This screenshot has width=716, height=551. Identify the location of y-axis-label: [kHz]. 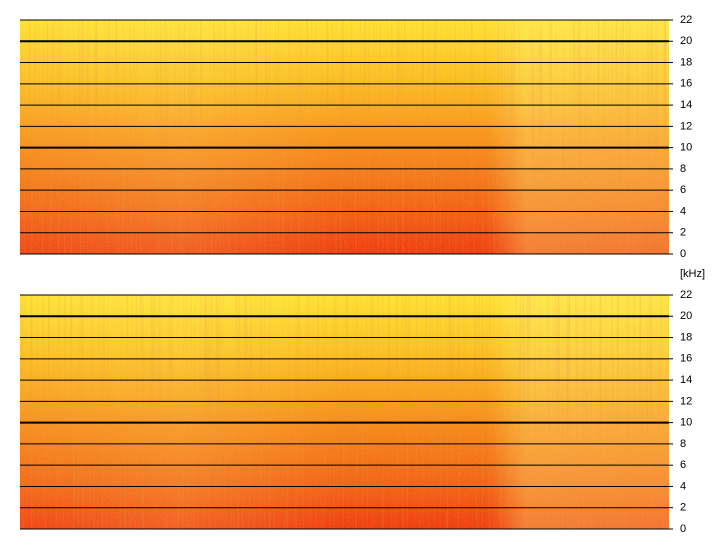
(692, 274).